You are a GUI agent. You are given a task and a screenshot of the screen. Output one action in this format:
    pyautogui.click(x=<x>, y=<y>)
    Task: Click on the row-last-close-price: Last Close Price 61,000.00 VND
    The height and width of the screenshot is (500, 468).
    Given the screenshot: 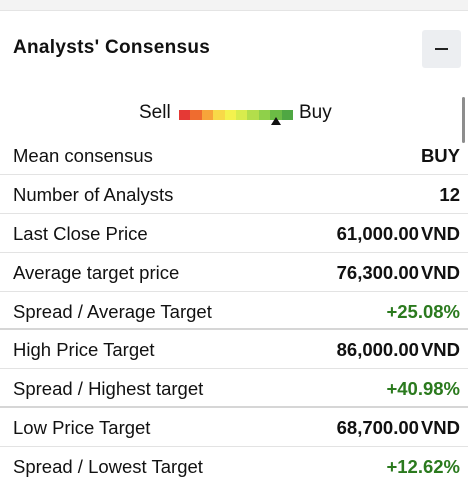 What is the action you would take?
    pyautogui.click(x=234, y=233)
    